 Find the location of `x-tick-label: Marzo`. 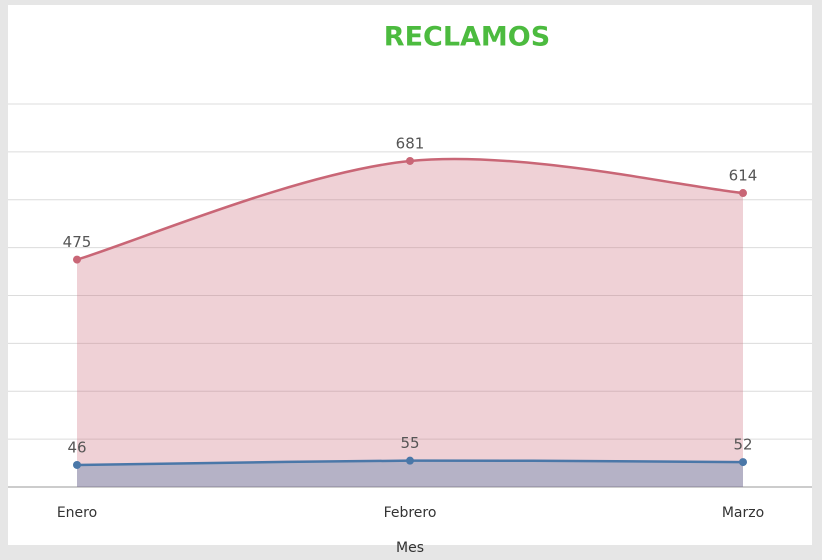

x-tick-label: Marzo is located at coordinates (743, 513).